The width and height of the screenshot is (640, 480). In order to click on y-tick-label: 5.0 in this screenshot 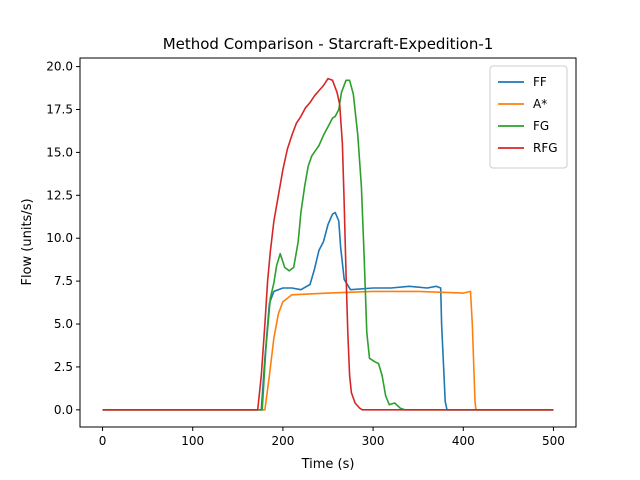, I will do `click(63, 324)`.